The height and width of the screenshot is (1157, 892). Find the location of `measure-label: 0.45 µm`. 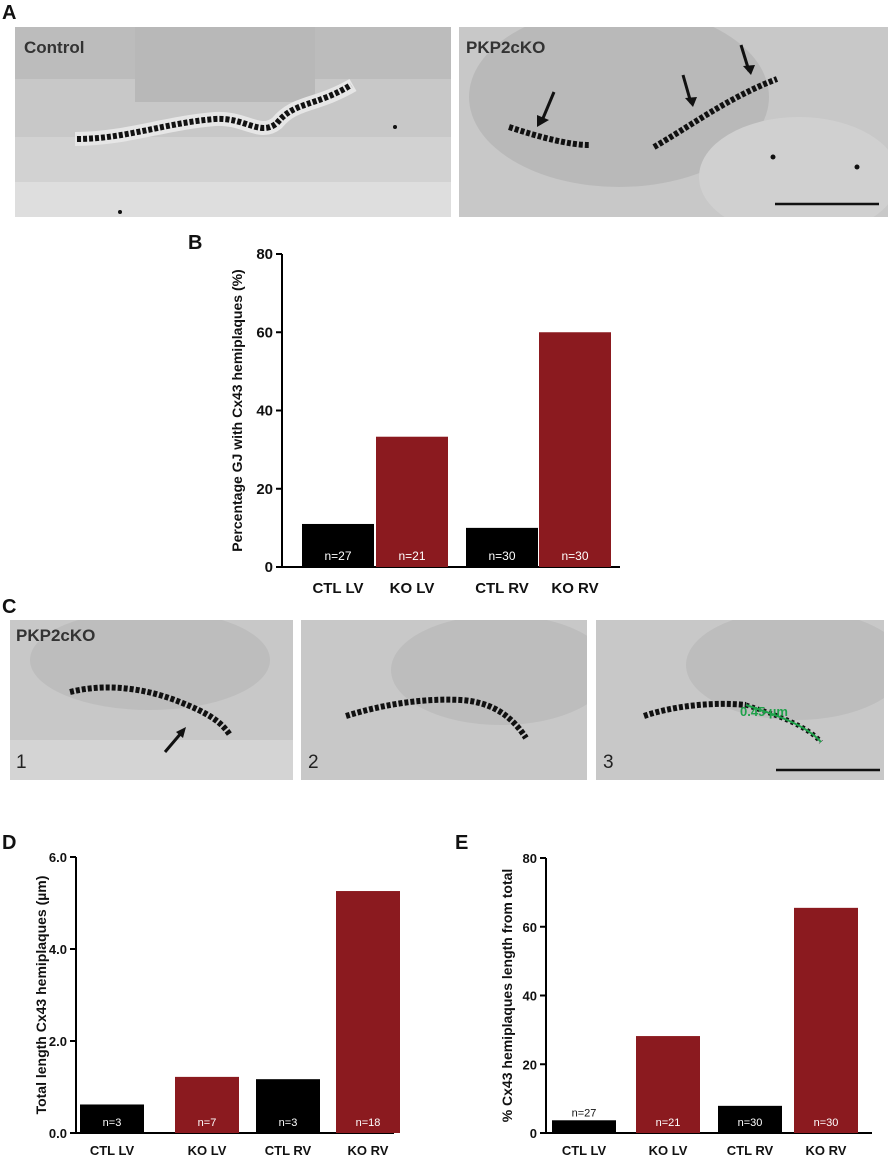

measure-label: 0.45 µm is located at coordinates (764, 711).